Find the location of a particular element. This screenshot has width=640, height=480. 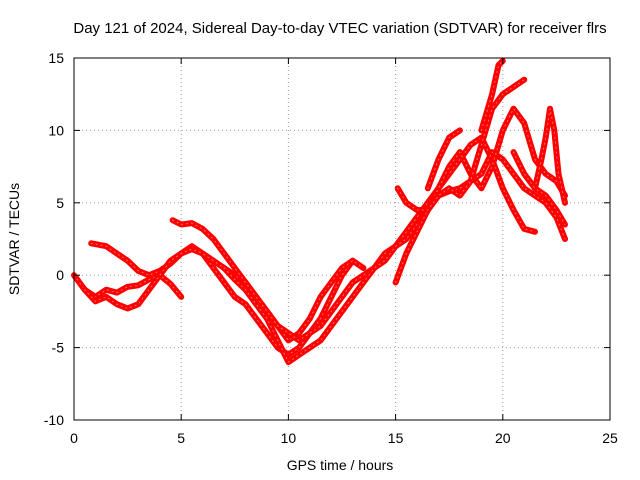

x-tick-label: 20 is located at coordinates (503, 438).